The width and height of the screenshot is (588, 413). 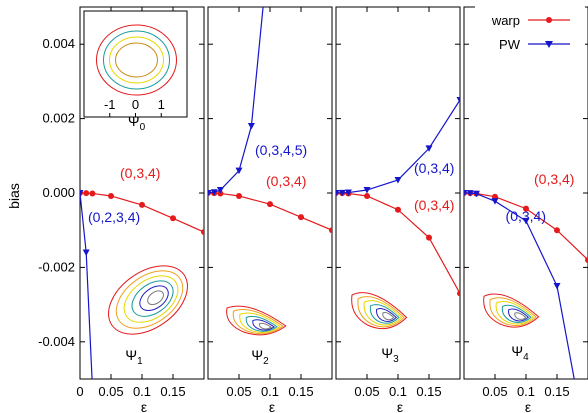 I want to click on y-tick-label: 0.002, so click(x=58, y=118).